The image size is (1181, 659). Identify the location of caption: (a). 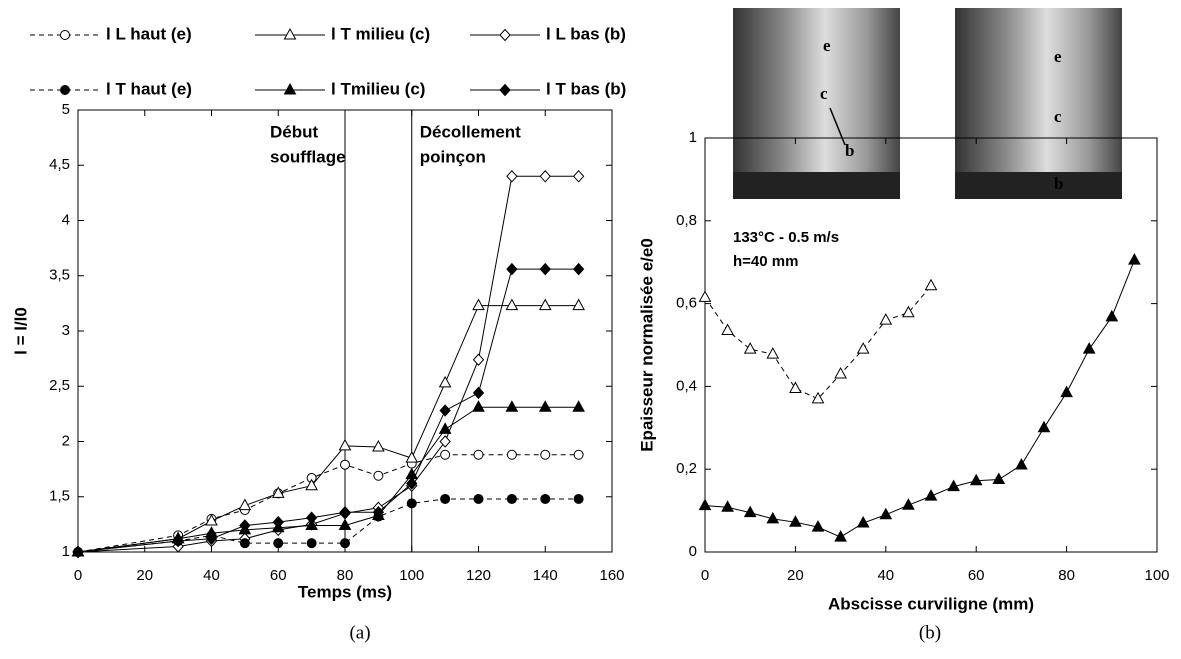
(359, 632).